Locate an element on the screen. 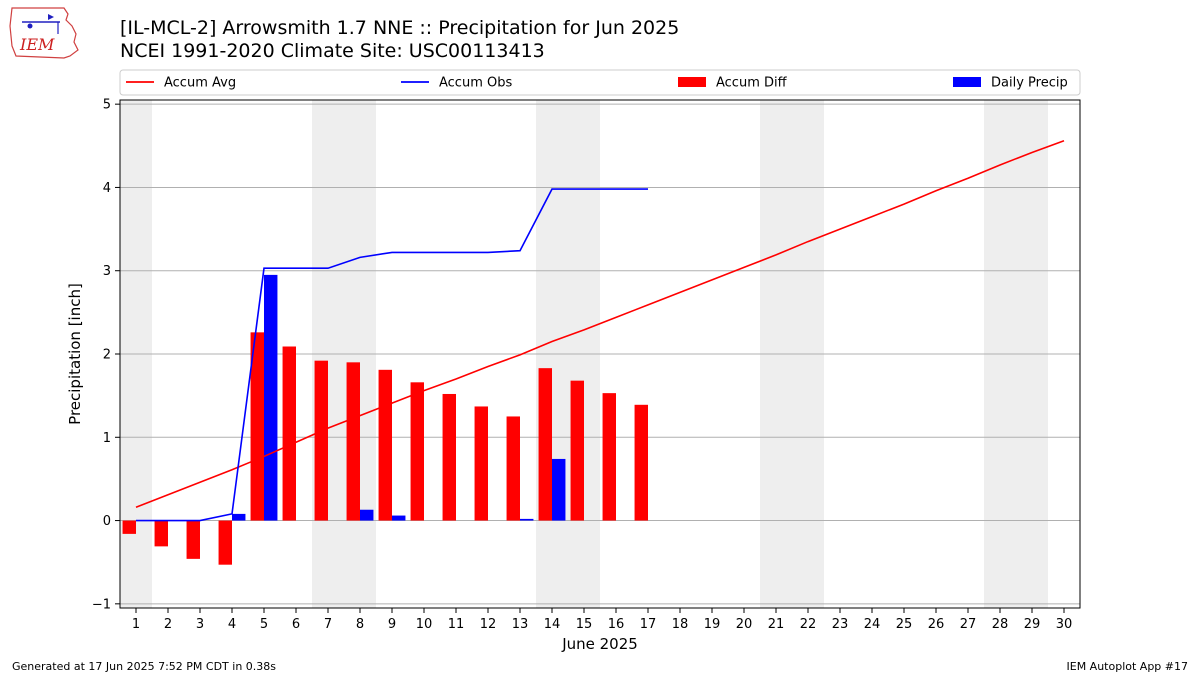 This screenshot has height=675, width=1200. x-tick-label: 27 is located at coordinates (968, 624).